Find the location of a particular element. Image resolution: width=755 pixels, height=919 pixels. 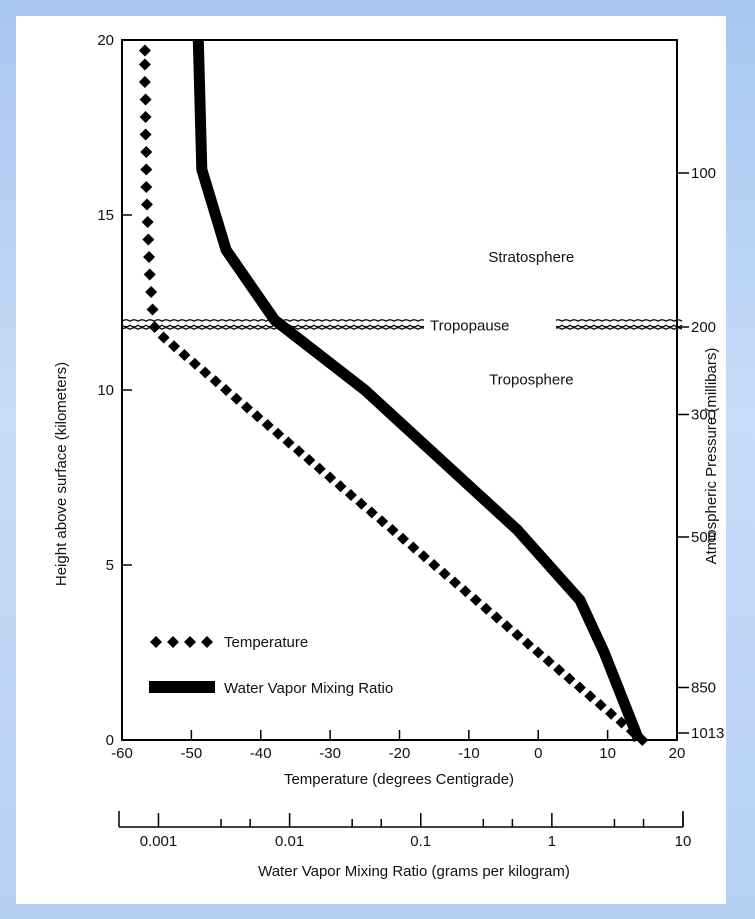

y-axis-label: Height above surface (kilometers) is located at coordinates (61, 474).